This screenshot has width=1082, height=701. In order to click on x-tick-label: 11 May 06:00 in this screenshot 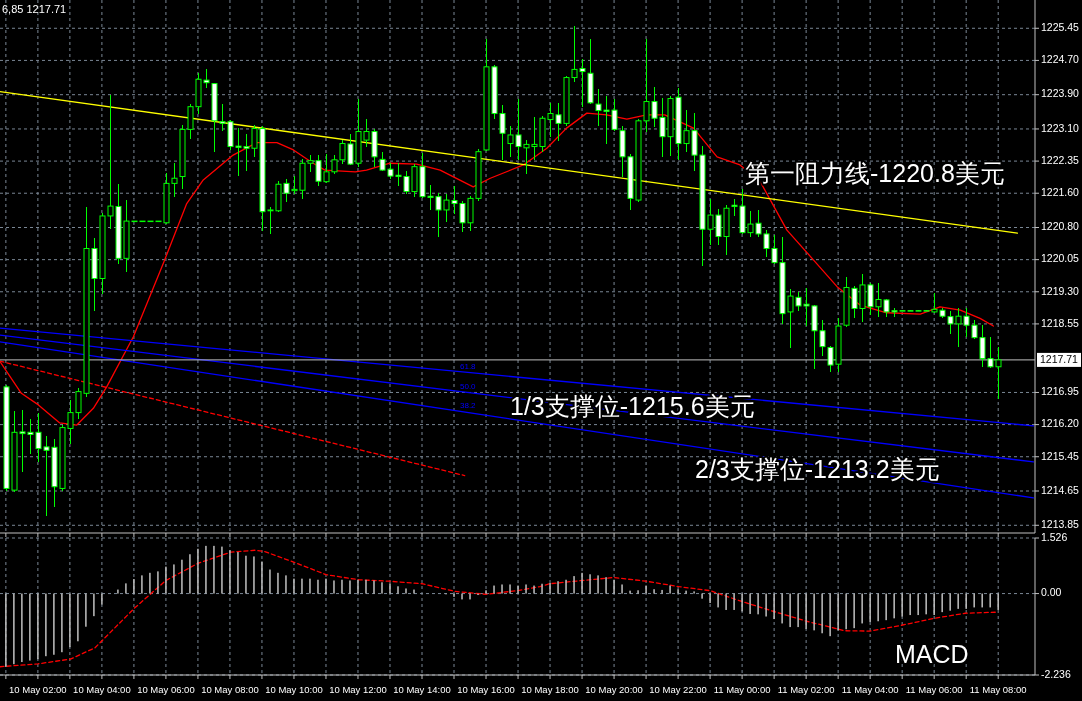, I will do `click(934, 689)`.